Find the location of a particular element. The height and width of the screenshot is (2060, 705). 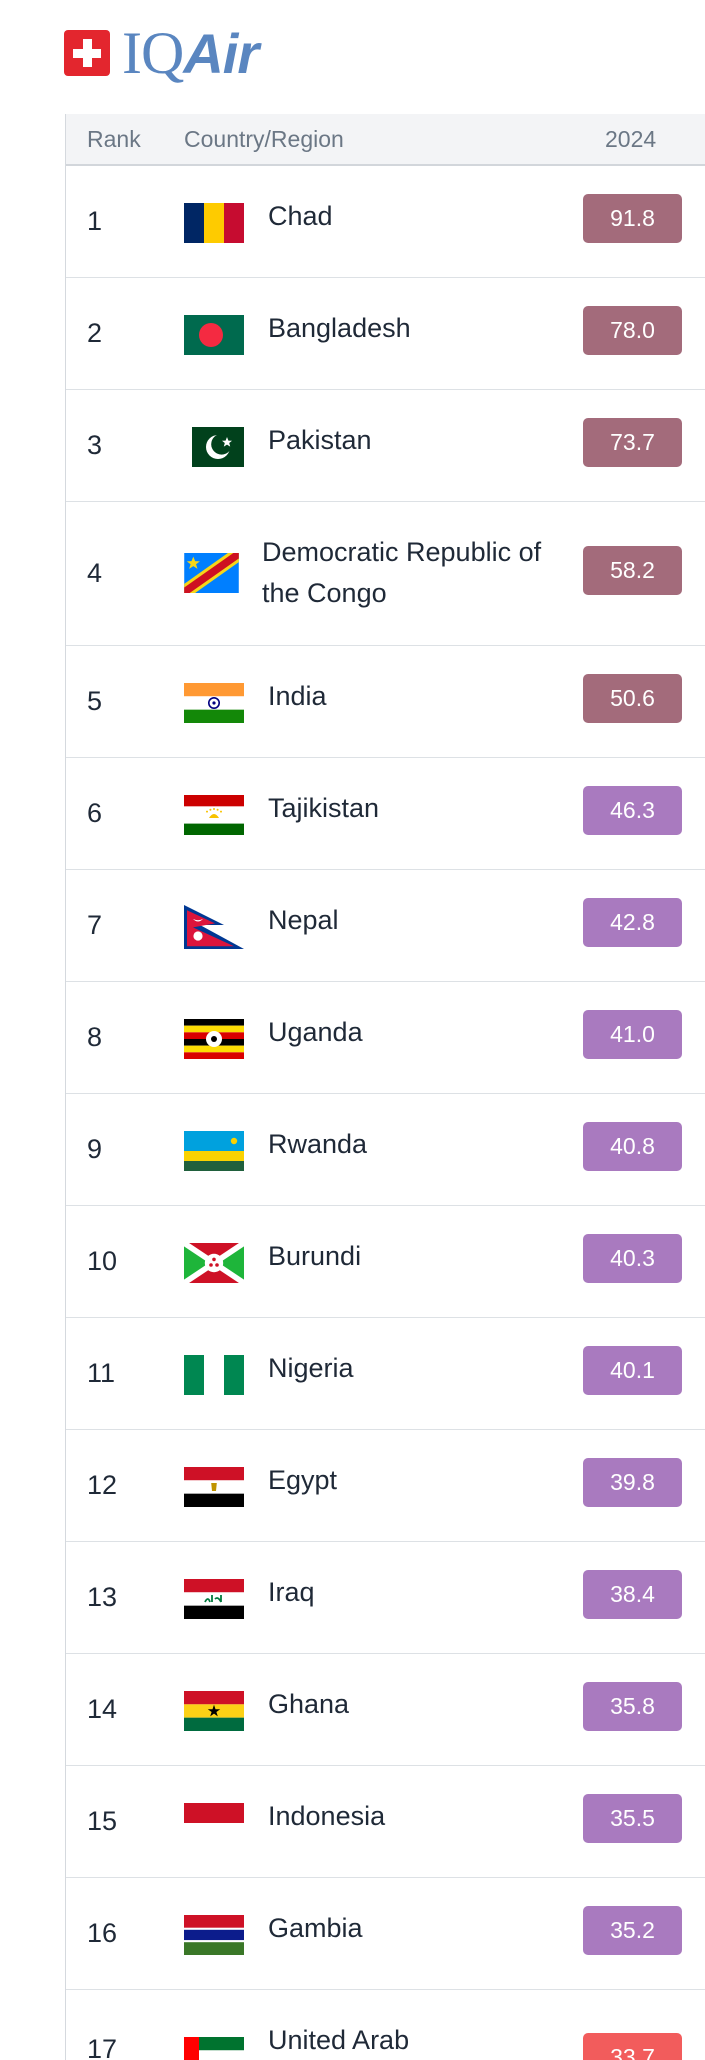

gambia-flag-icon is located at coordinates (214, 1935).